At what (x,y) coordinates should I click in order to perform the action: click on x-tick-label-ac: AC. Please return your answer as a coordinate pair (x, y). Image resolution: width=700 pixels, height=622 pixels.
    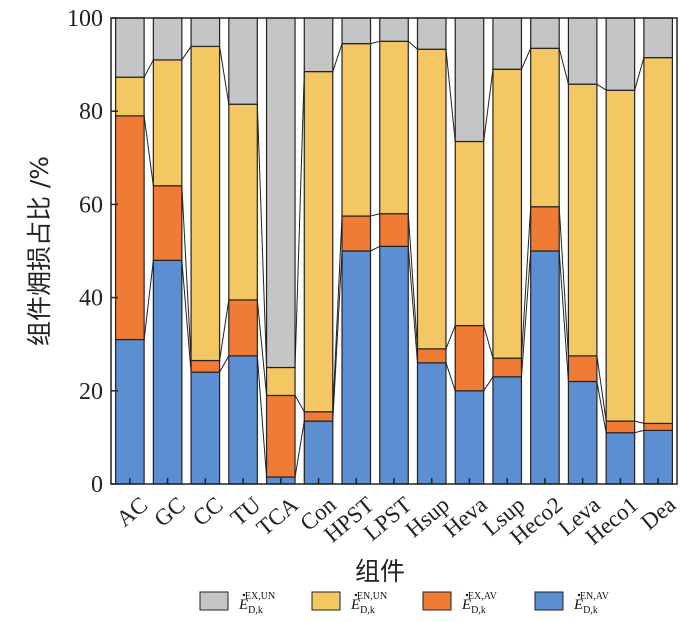
    Looking at the image, I should click on (132, 512).